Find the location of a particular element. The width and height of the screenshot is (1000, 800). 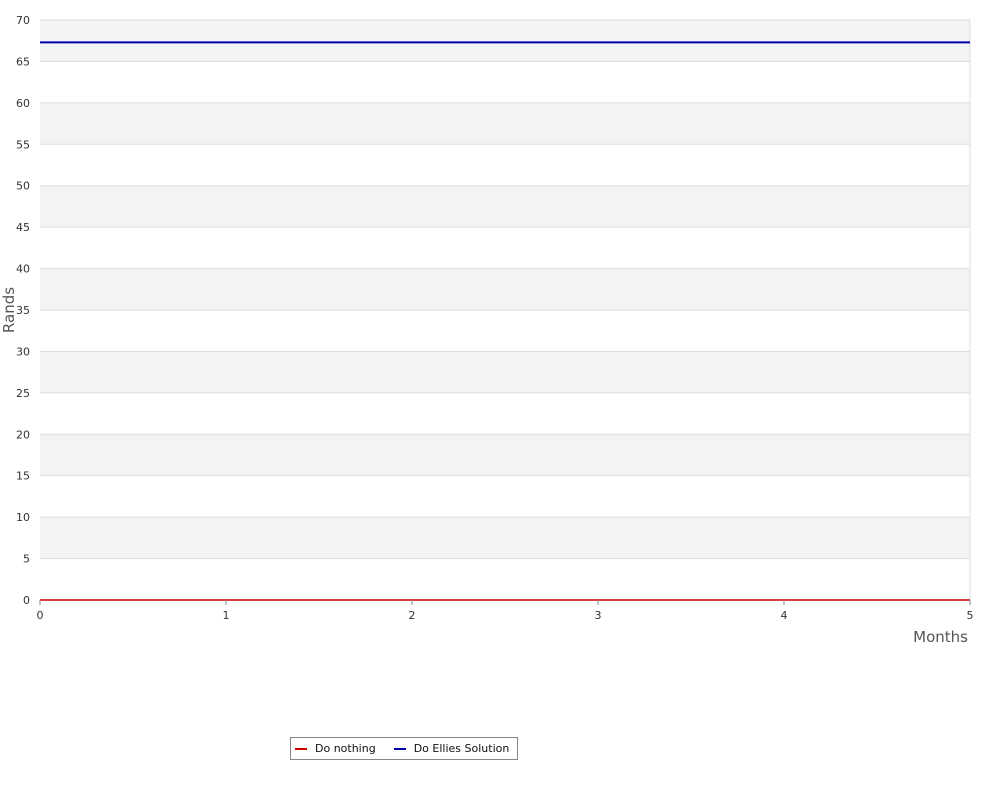

y-tick-label: 35 is located at coordinates (23, 310).